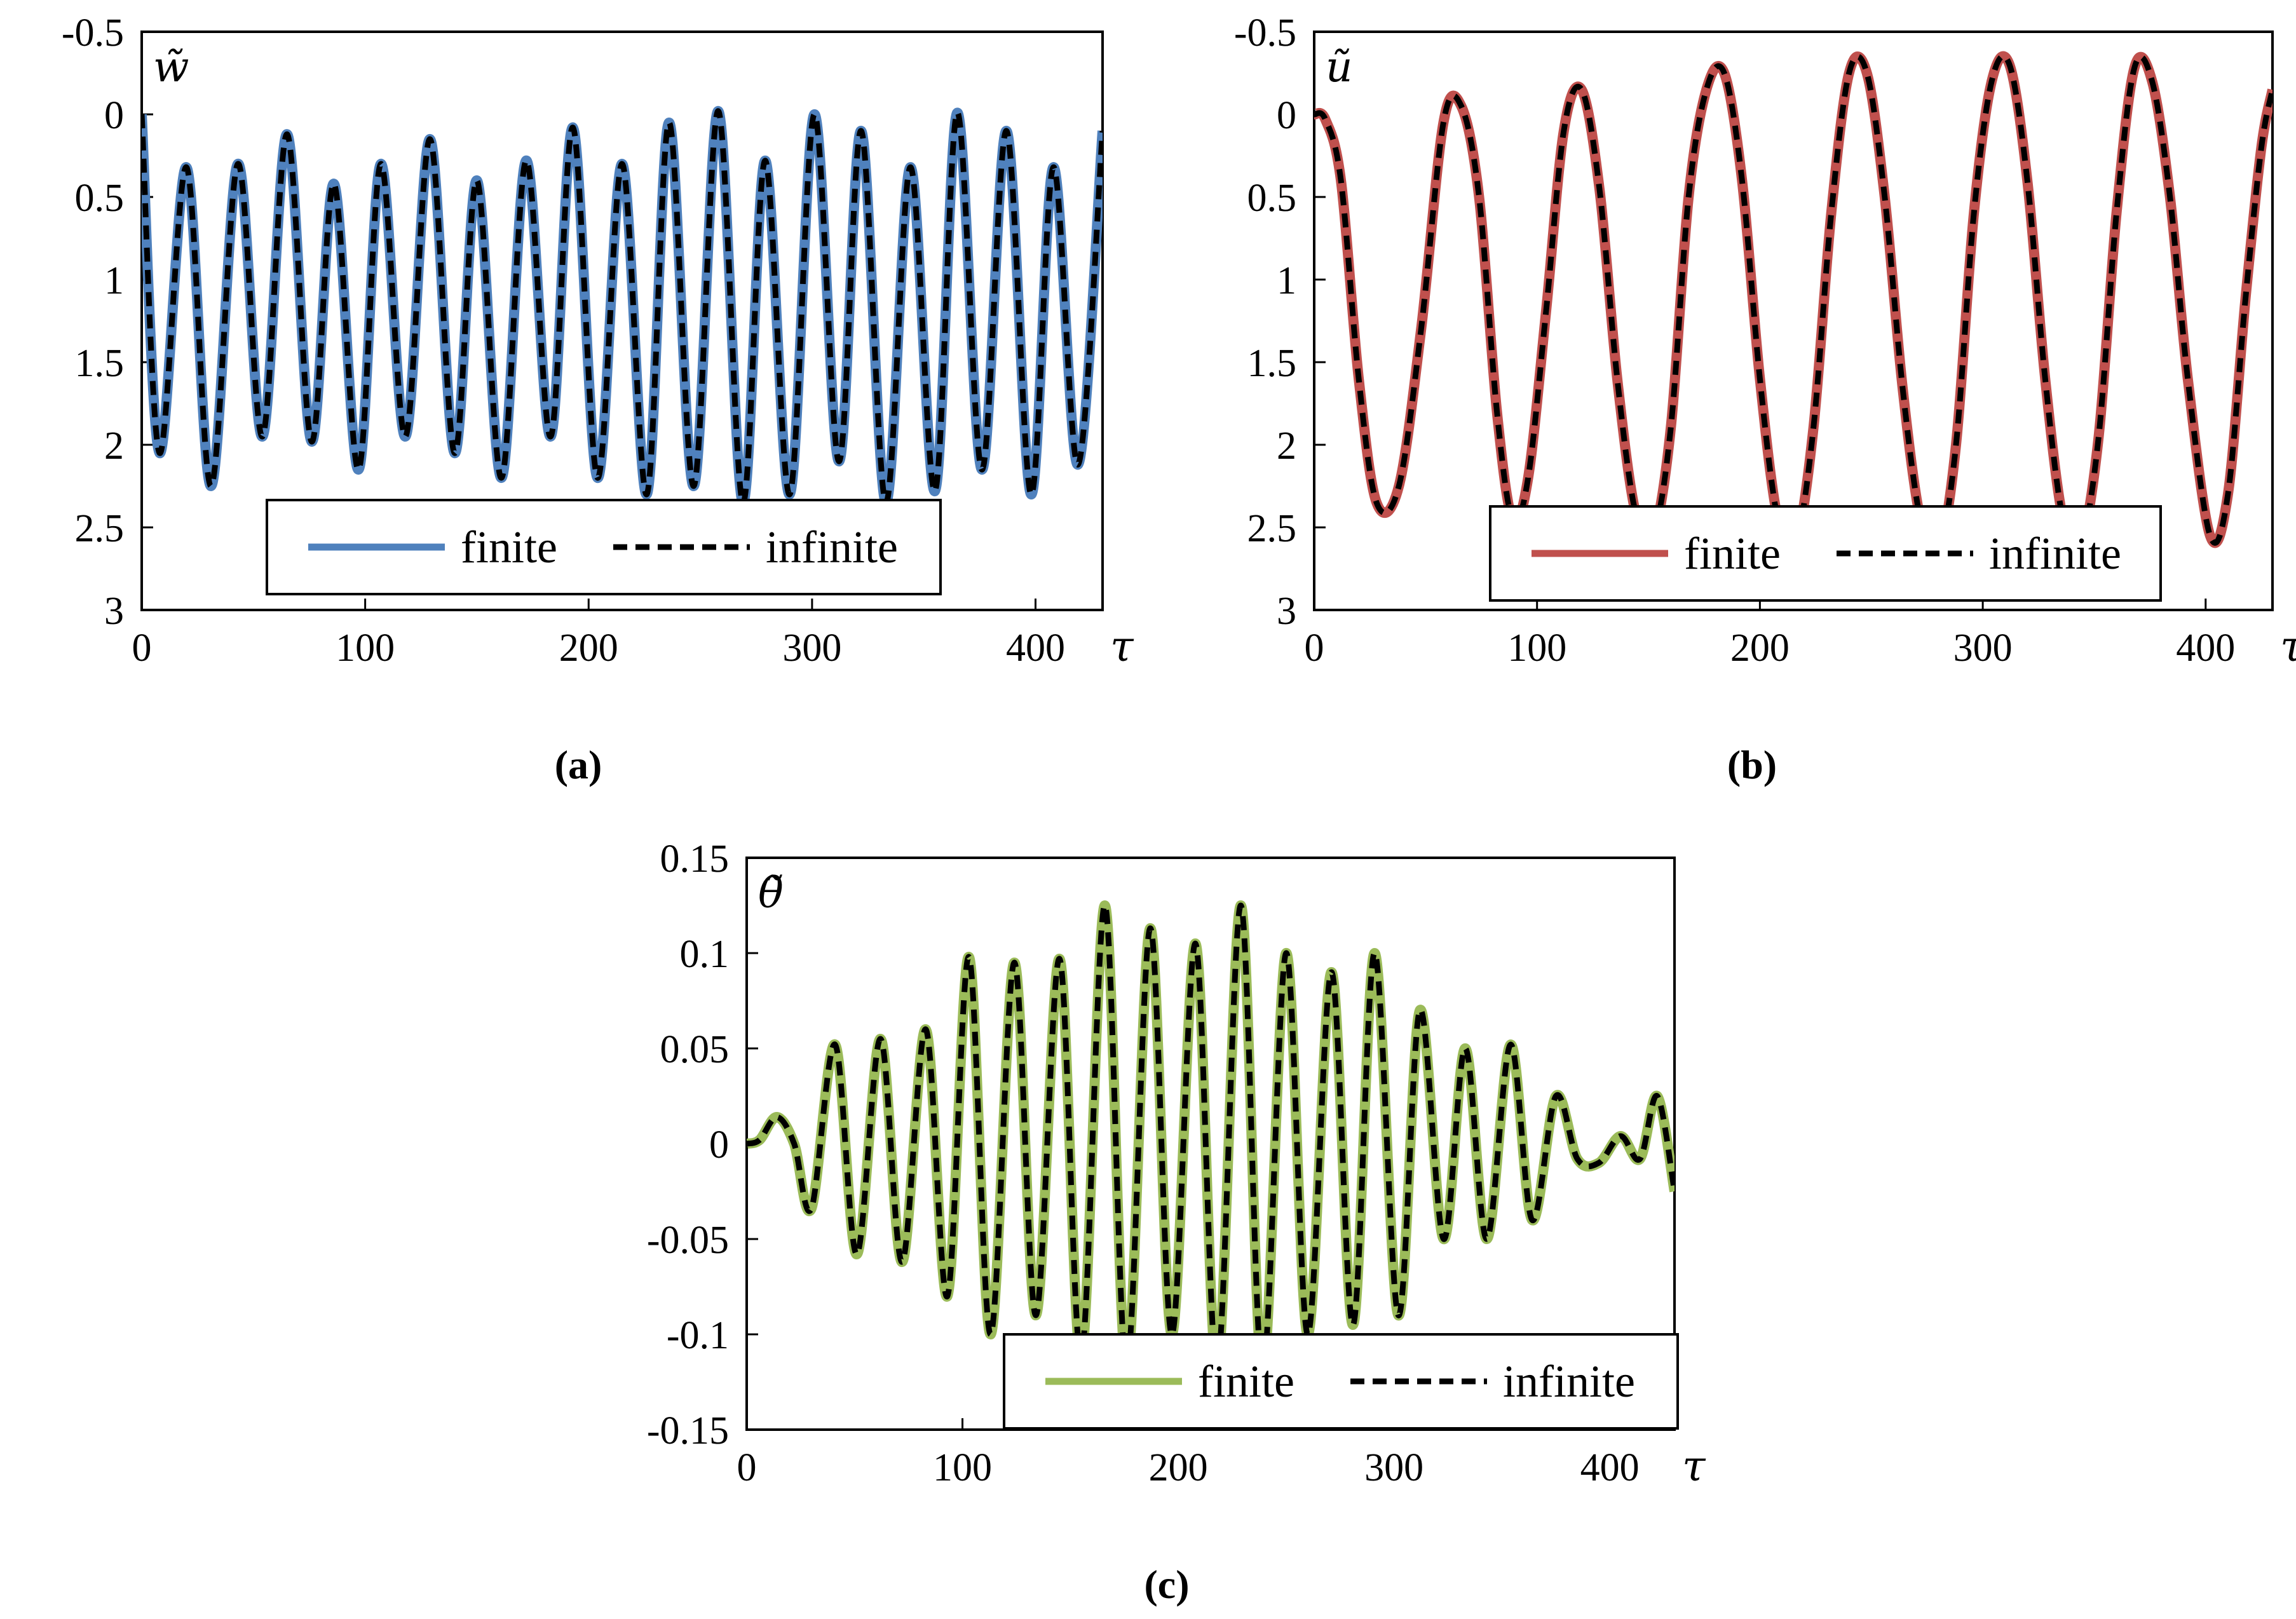  Describe the element at coordinates (695, 859) in the screenshot. I see `y-tick-label: 0.15` at that location.